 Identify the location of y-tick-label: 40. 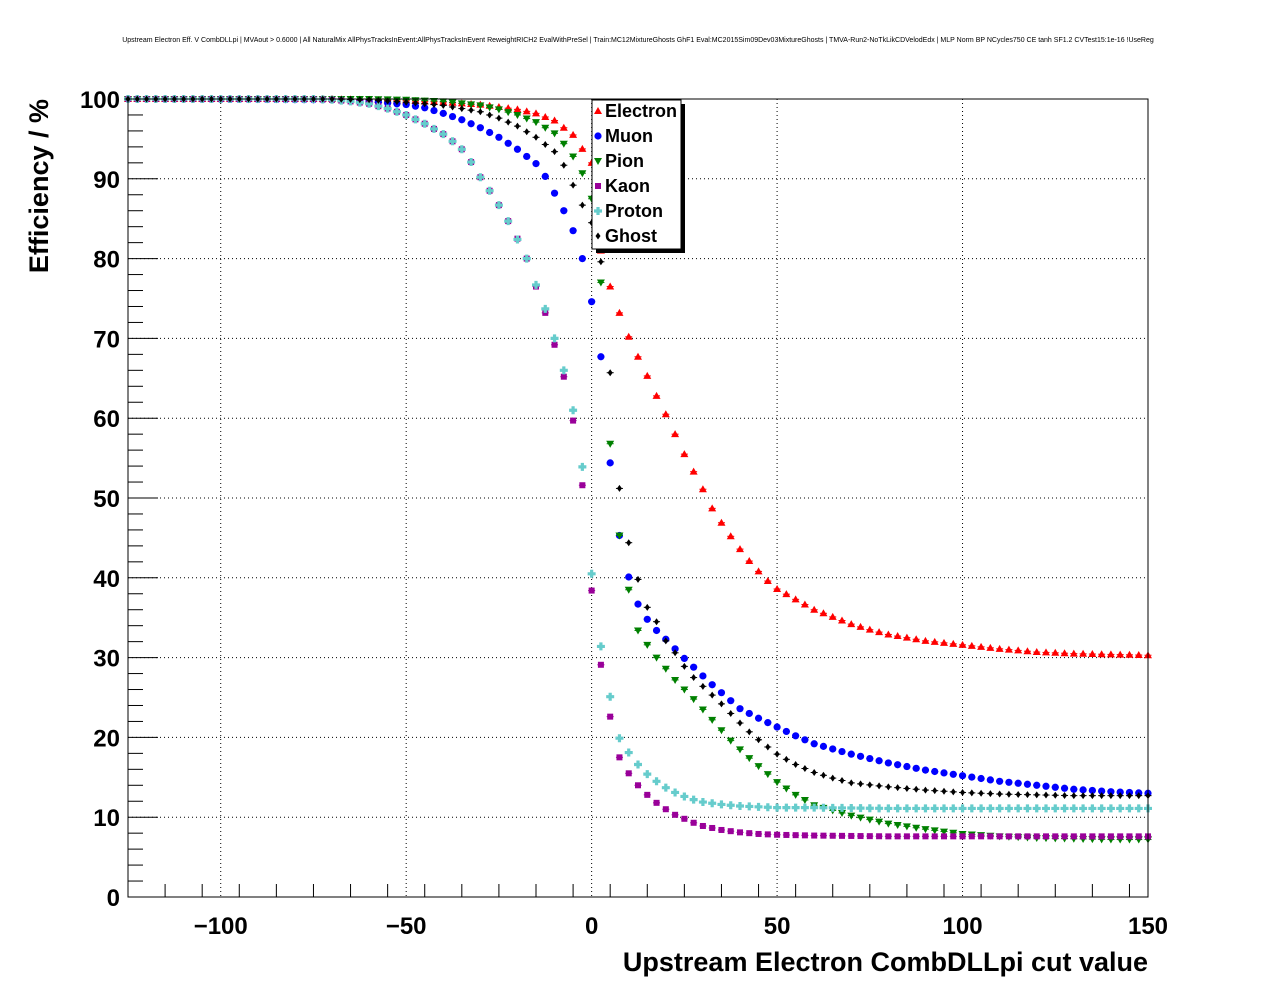
(106, 579).